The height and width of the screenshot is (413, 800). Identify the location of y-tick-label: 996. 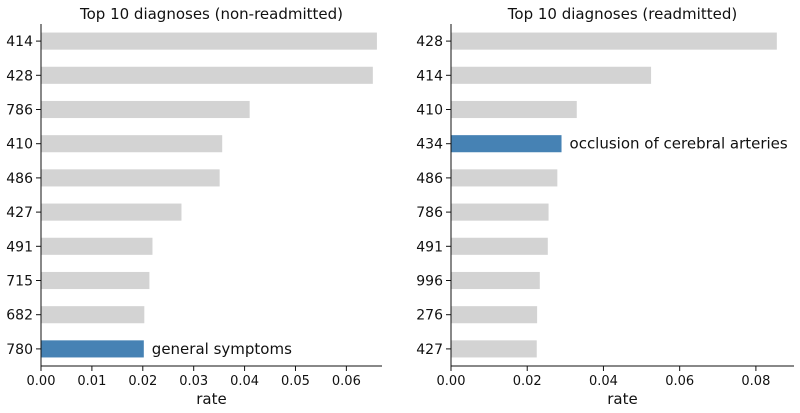
(429, 282).